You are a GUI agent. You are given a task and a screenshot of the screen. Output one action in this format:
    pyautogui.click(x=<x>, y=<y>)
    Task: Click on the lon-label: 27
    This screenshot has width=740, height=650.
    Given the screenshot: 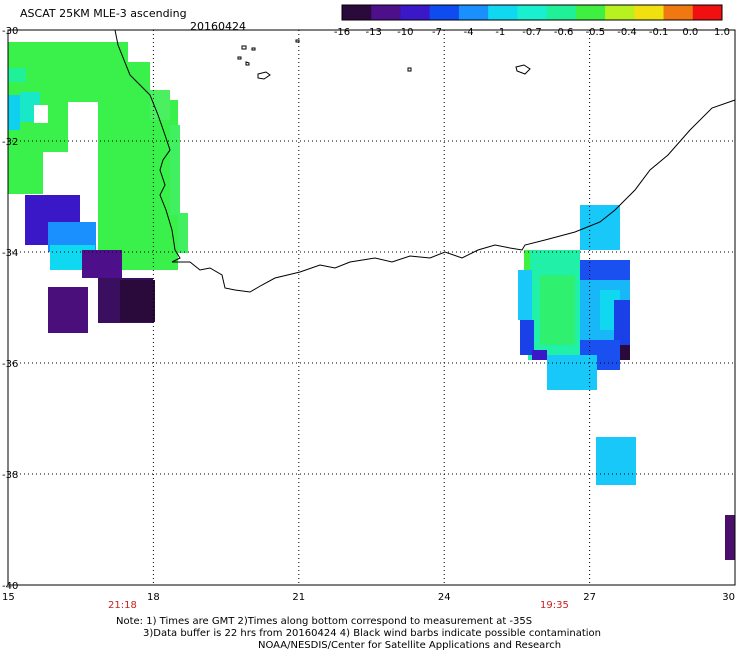 What is the action you would take?
    pyautogui.click(x=589, y=597)
    